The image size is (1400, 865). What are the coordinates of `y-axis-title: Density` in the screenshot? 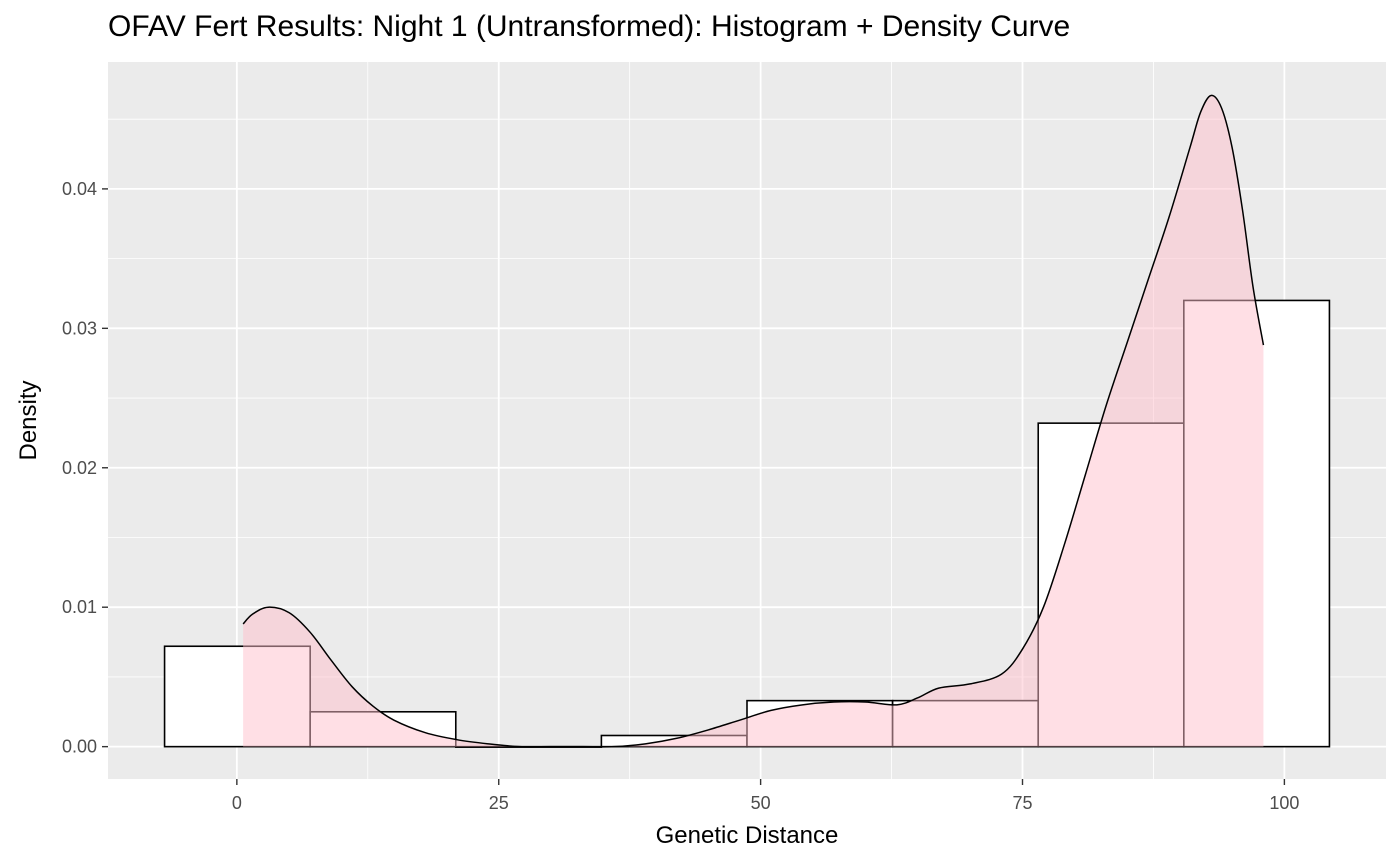 It's located at (28, 420).